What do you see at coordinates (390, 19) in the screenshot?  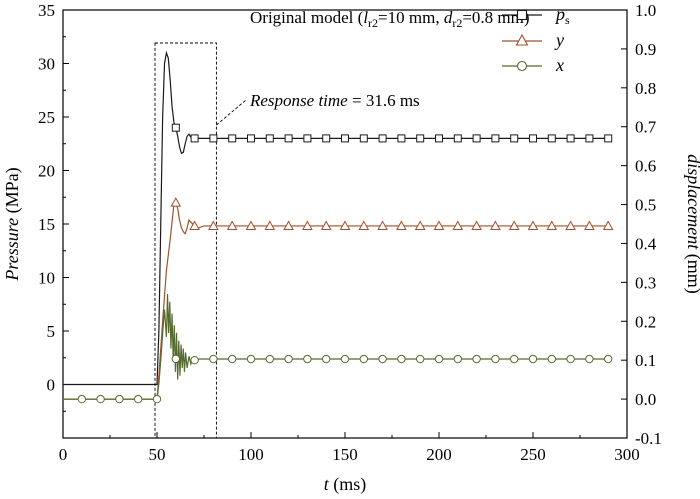 I see `chart-title: Original model (lr2=10 mm, dr2=0.8 mm)` at bounding box center [390, 19].